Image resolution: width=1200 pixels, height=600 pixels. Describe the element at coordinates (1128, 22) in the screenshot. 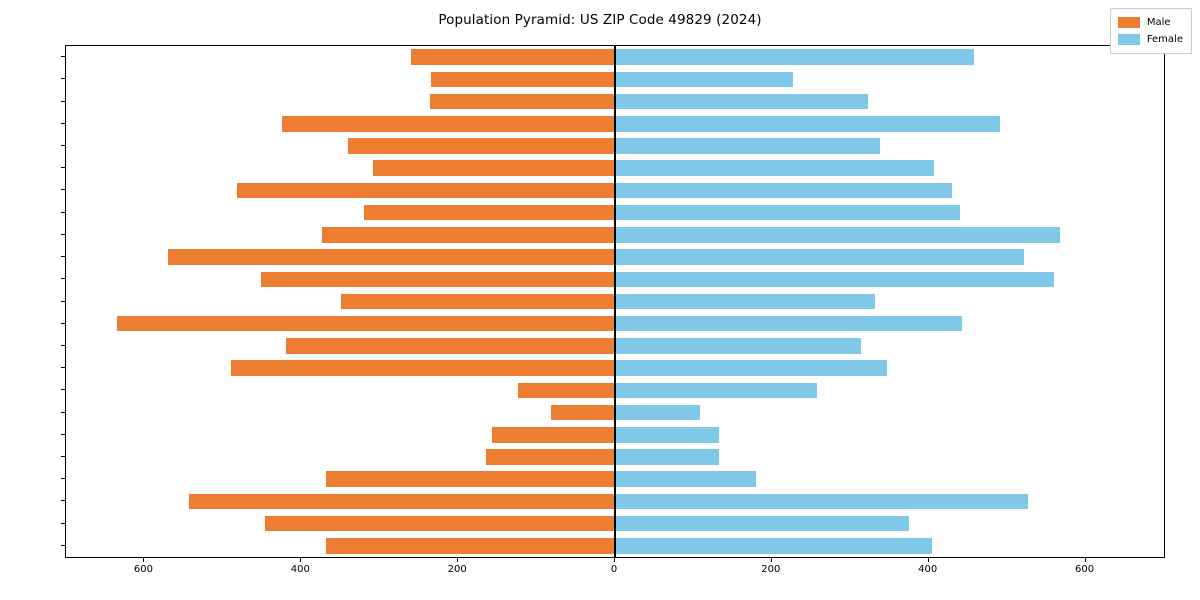

I see `legend-swatch-male-icon` at that location.